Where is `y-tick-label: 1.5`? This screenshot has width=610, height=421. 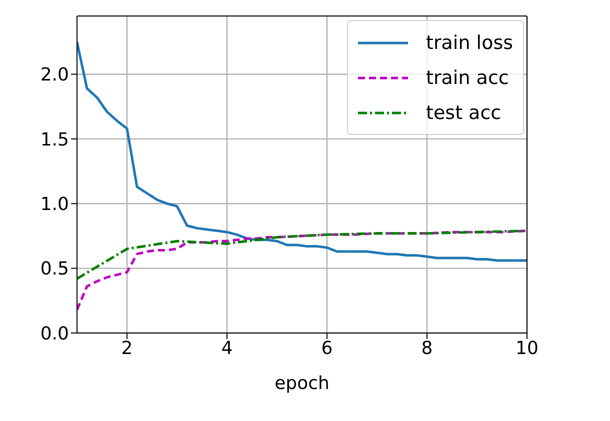
y-tick-label: 1.5 is located at coordinates (54, 139).